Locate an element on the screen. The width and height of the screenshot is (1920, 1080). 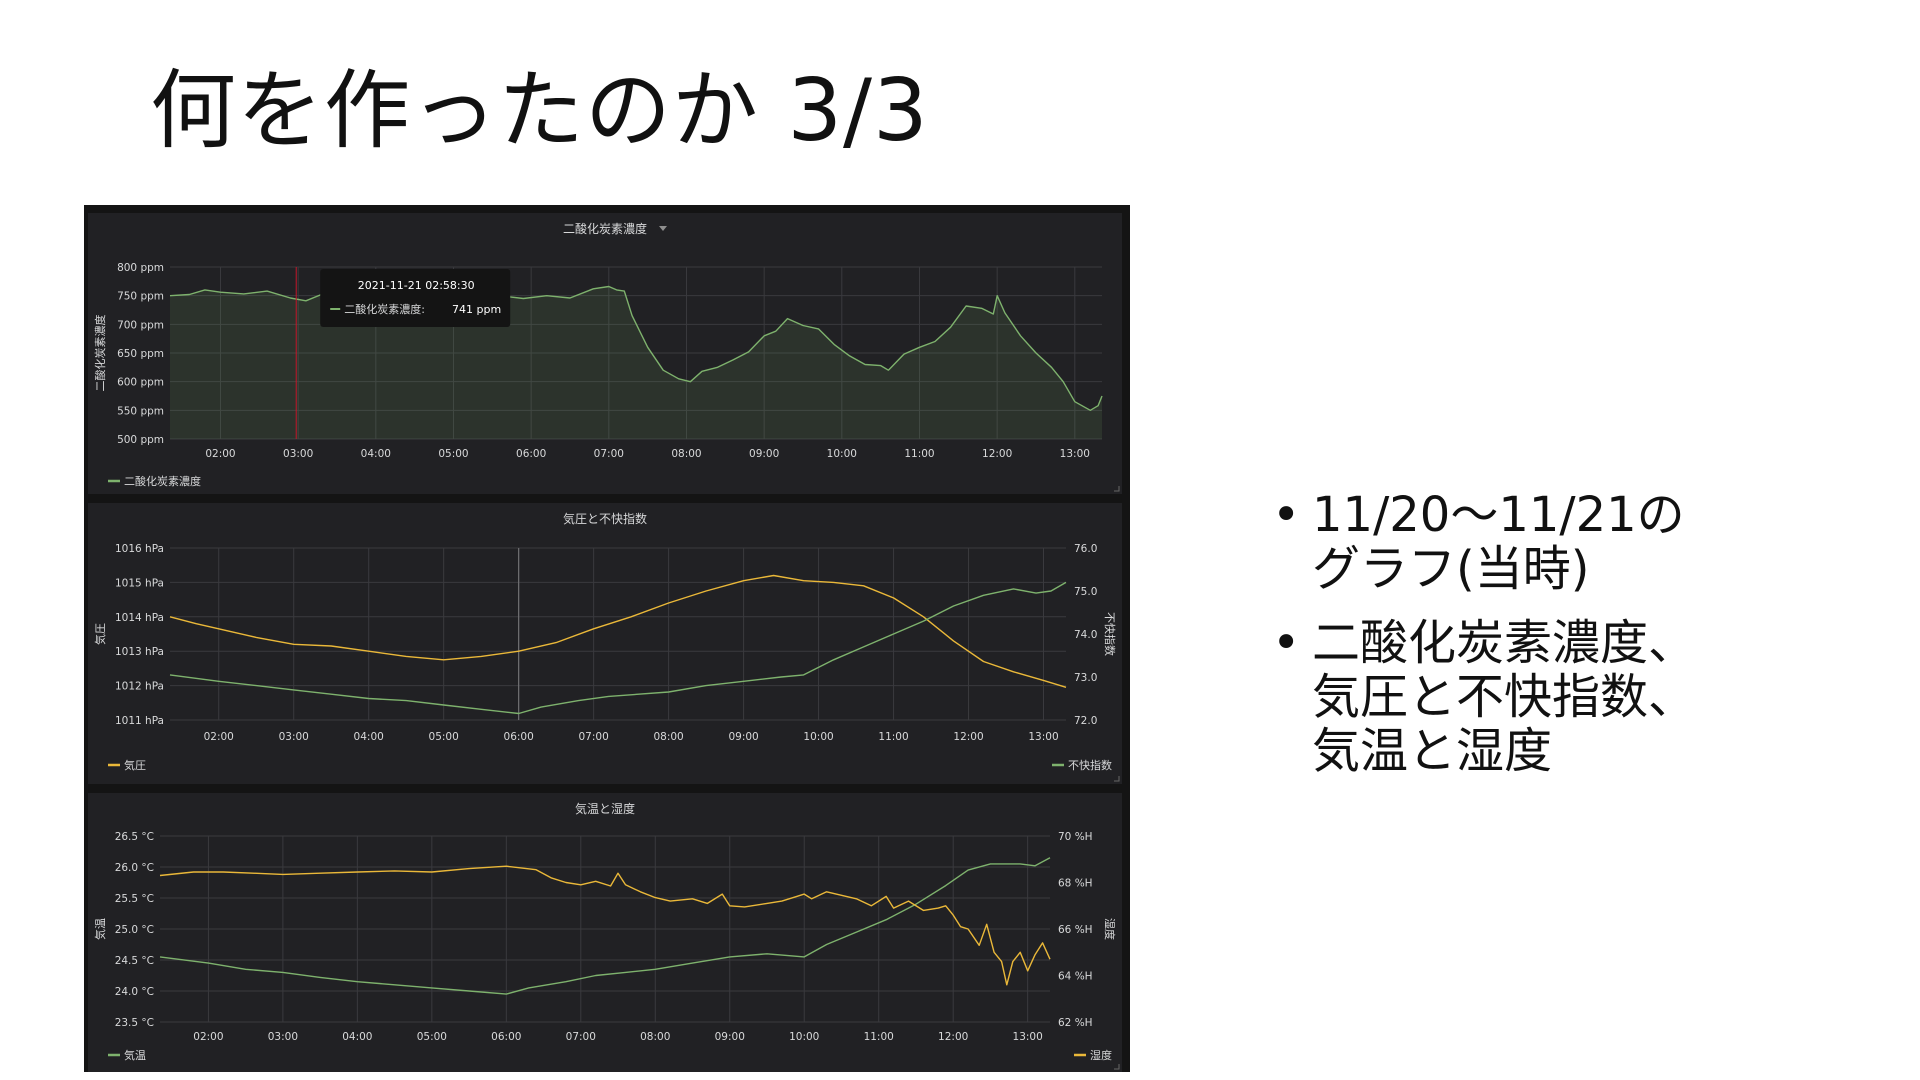
y-tick-label: 1011 hPa is located at coordinates (139, 721).